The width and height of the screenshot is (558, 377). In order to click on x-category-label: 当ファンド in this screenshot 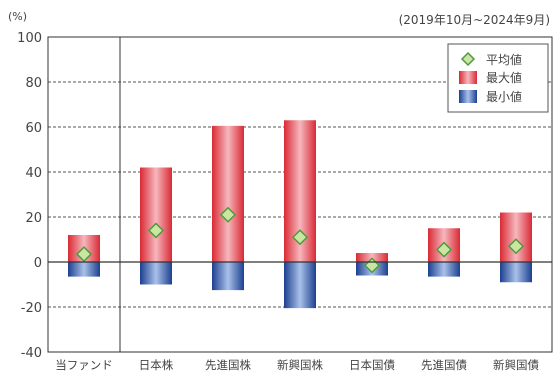, I will do `click(84, 365)`.